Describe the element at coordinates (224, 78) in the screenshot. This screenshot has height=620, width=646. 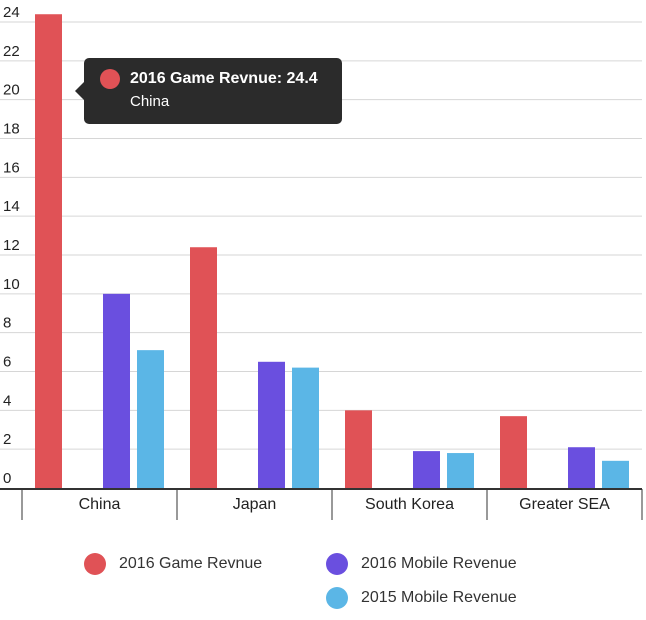
I see `tooltip-title: 2016 Game Revnue: 24.4` at that location.